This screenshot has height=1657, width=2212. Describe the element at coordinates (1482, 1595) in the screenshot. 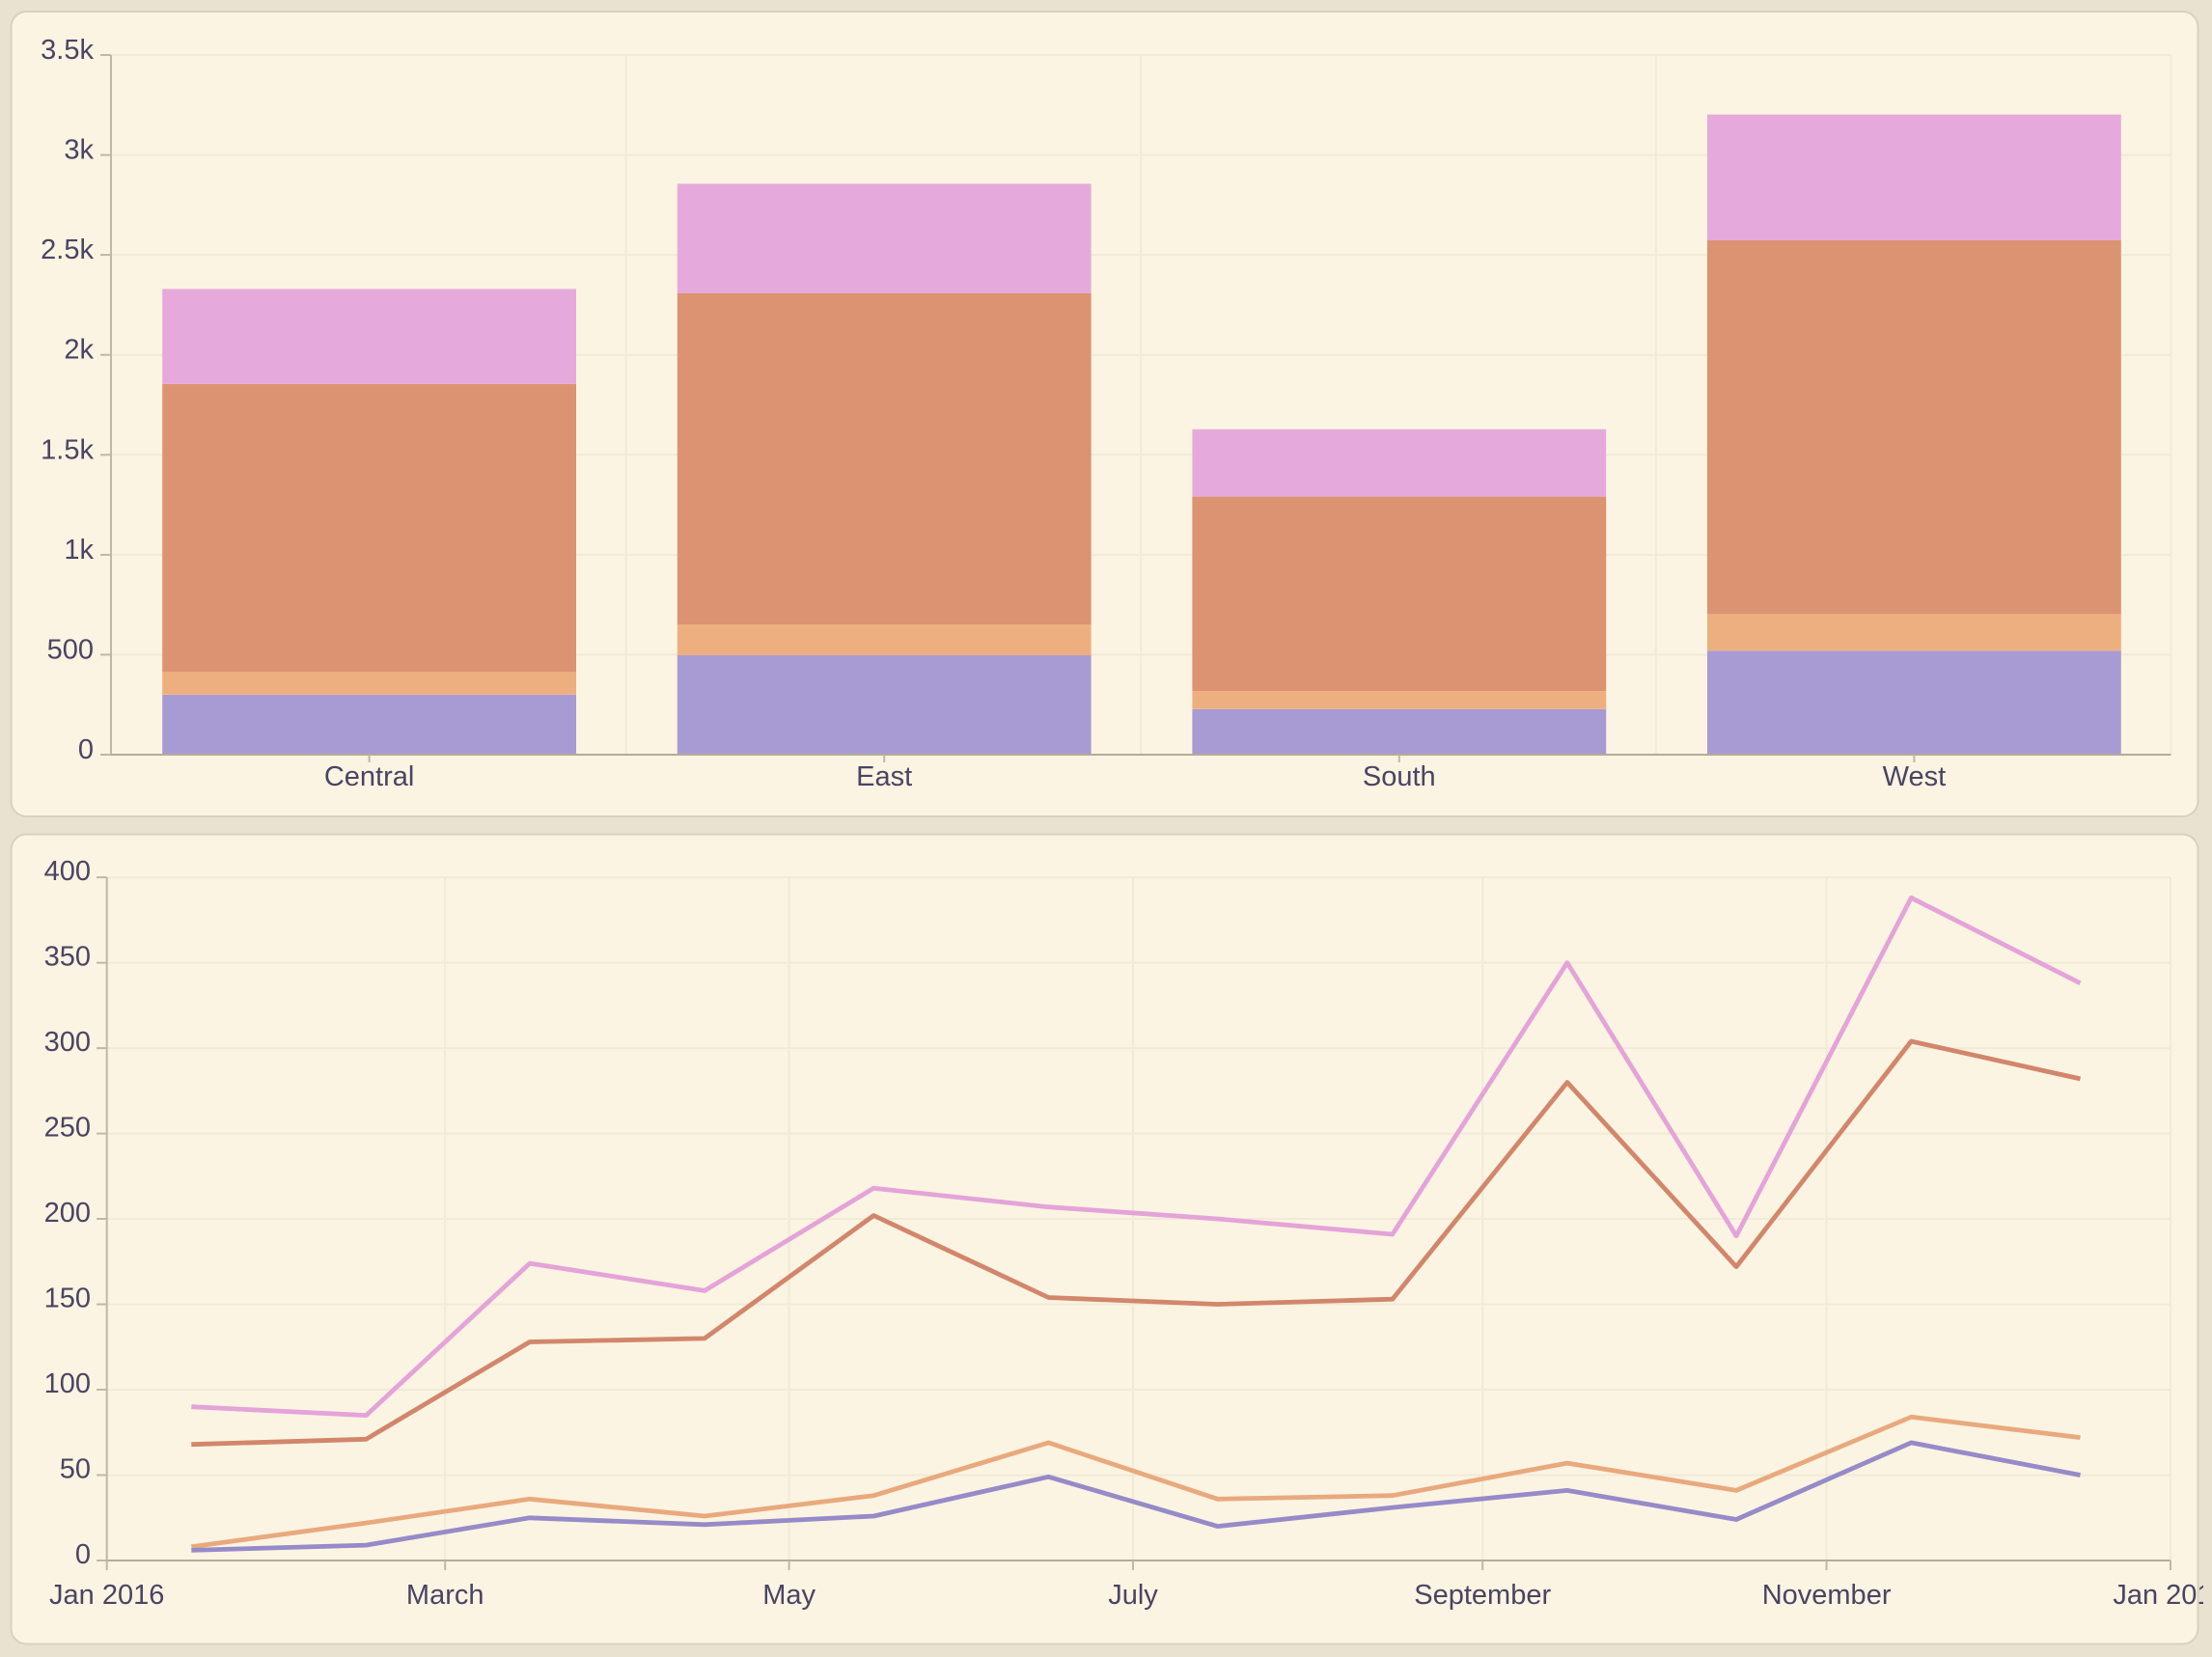

I see `svg-text: September` at that location.